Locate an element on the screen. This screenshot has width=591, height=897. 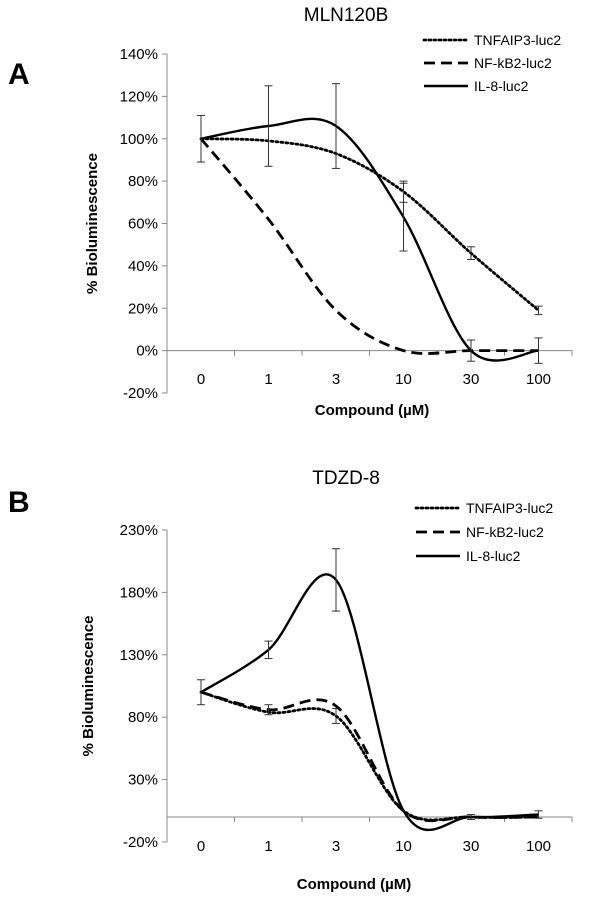
y-tick-label: 120% is located at coordinates (139, 96).